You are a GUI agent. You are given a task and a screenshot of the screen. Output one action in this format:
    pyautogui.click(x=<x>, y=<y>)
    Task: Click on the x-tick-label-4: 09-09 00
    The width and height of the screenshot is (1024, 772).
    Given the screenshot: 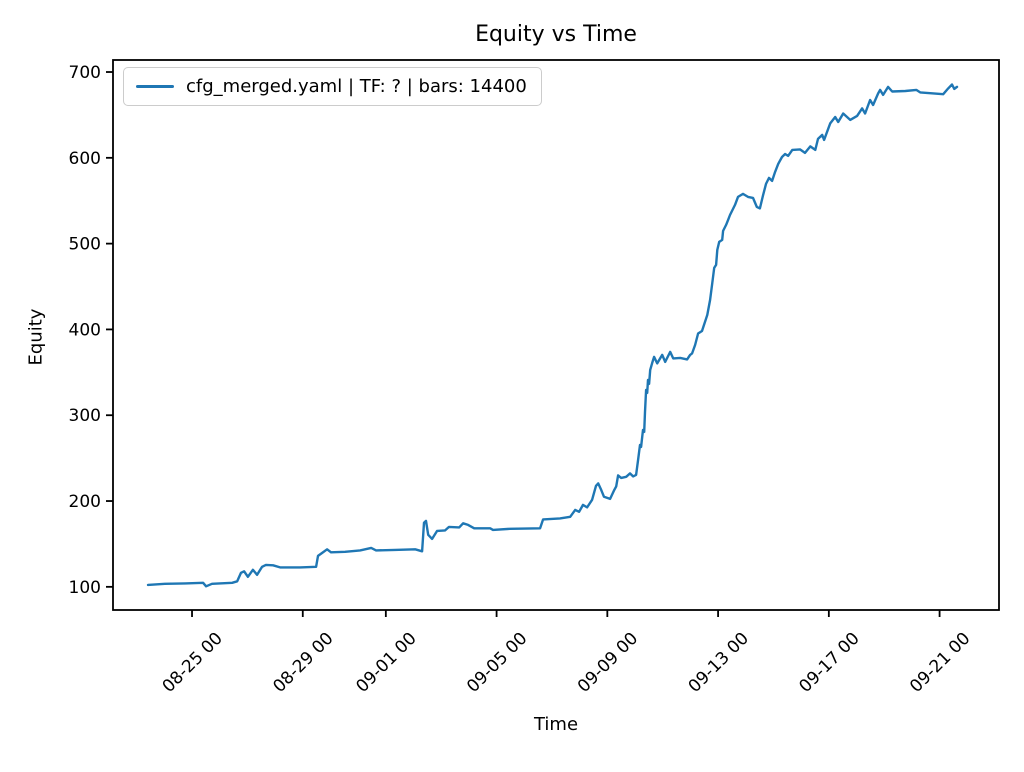 What is the action you would take?
    pyautogui.click(x=608, y=663)
    